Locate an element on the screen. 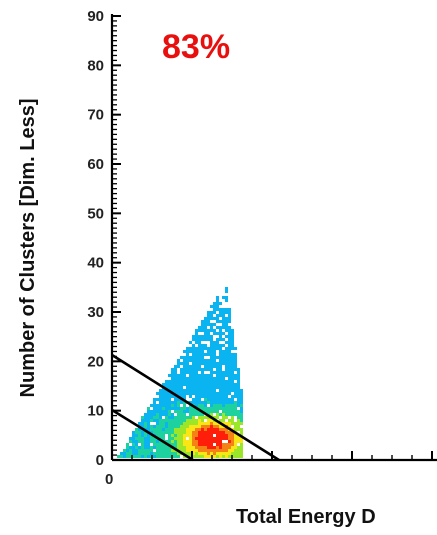 This screenshot has width=437, height=535. cut-line-upper is located at coordinates (195, 407).